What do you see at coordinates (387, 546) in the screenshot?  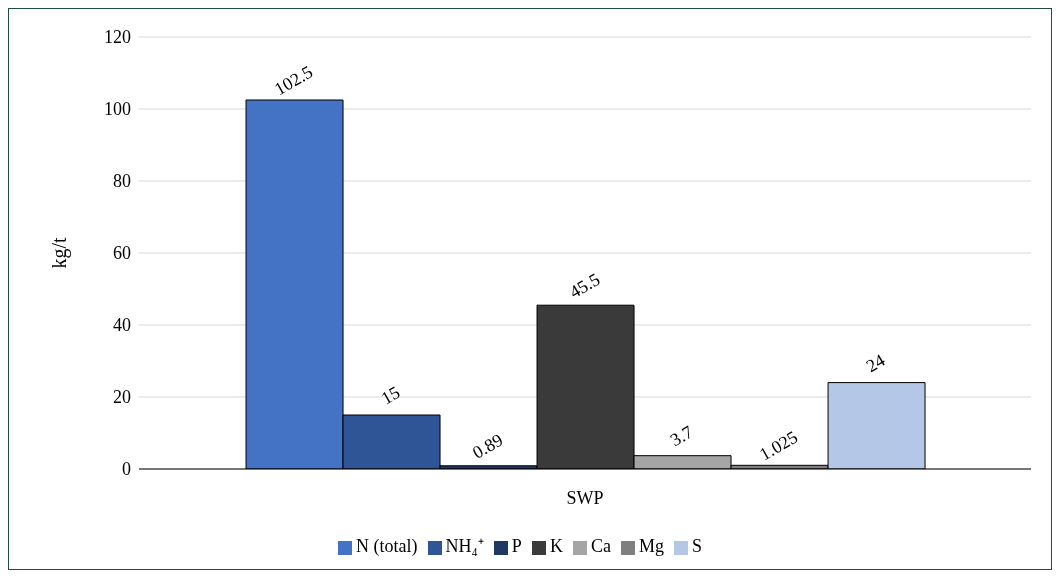 I see `legend-label: N (total)` at bounding box center [387, 546].